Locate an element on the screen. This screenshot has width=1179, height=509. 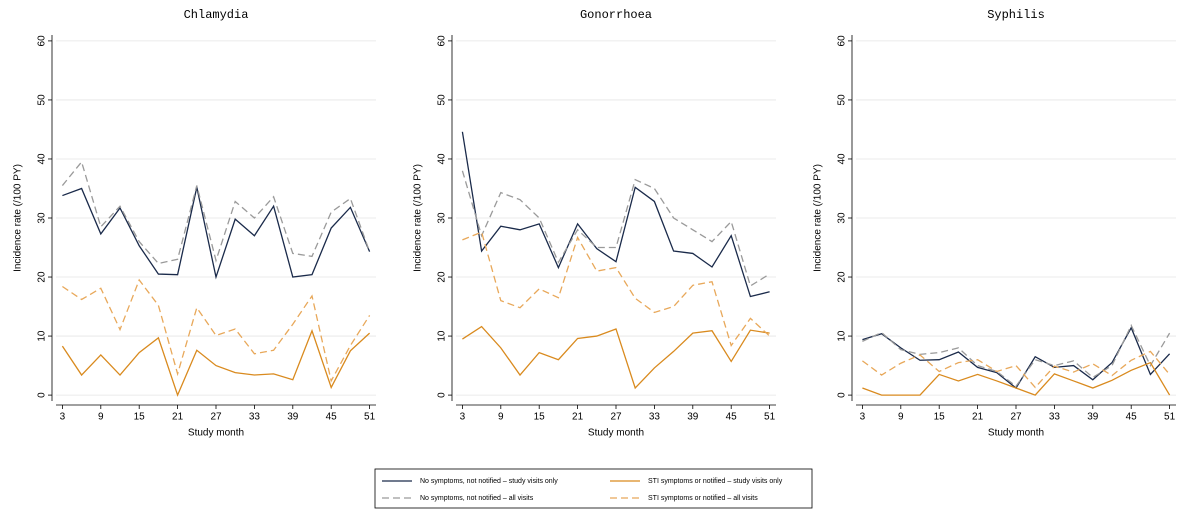
panel-title: Syphilis is located at coordinates (1016, 15).